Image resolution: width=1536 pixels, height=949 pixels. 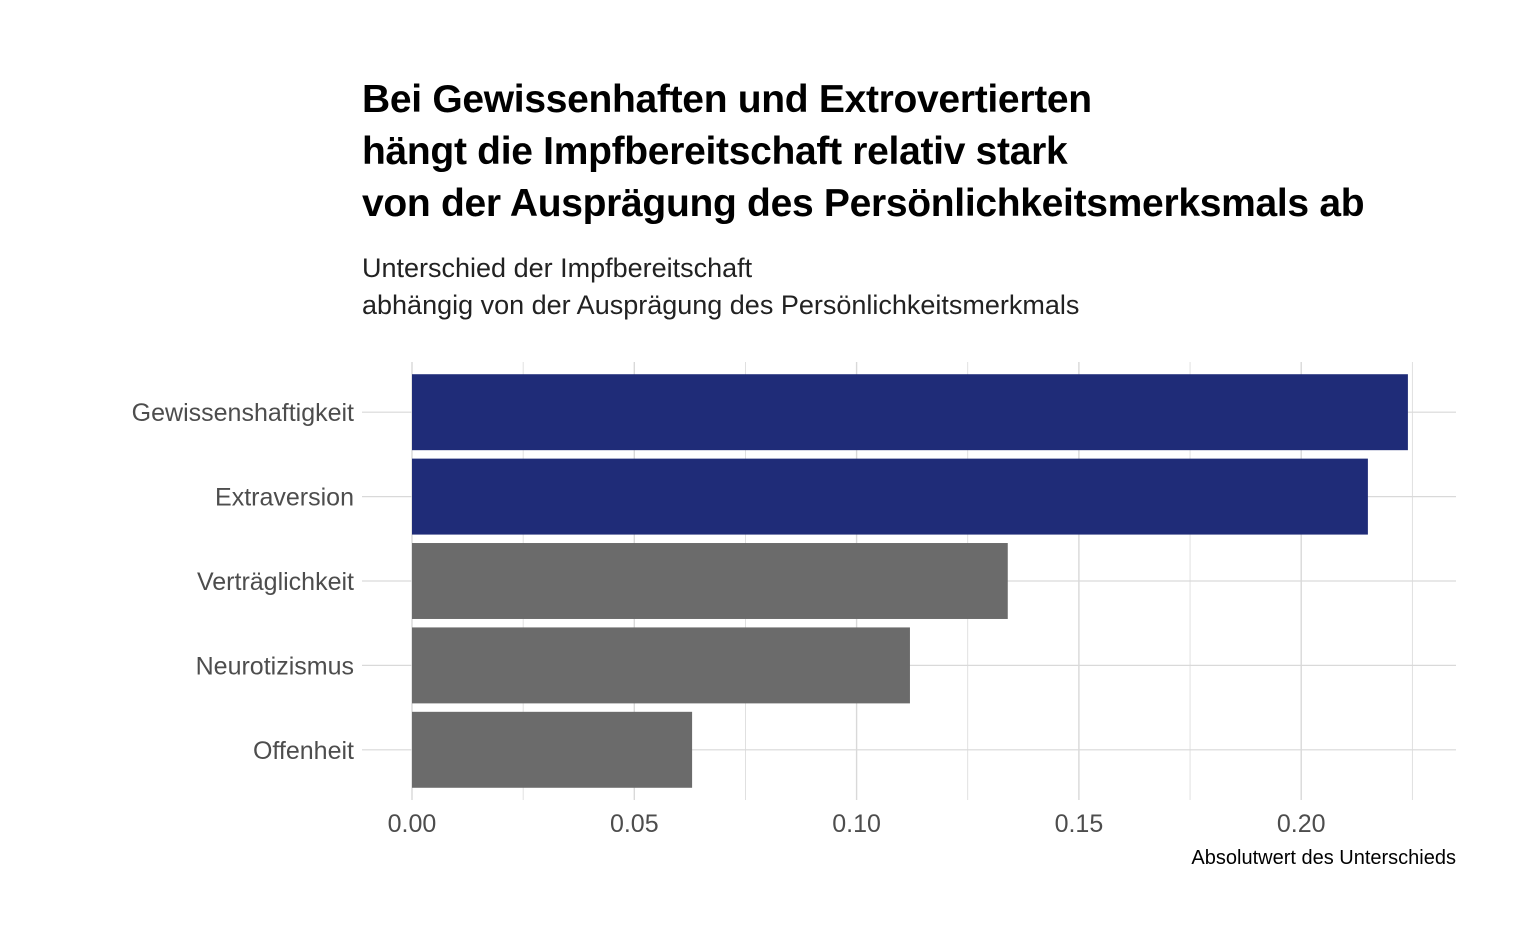 I want to click on x-tick-label: 0.10, so click(x=856, y=824).